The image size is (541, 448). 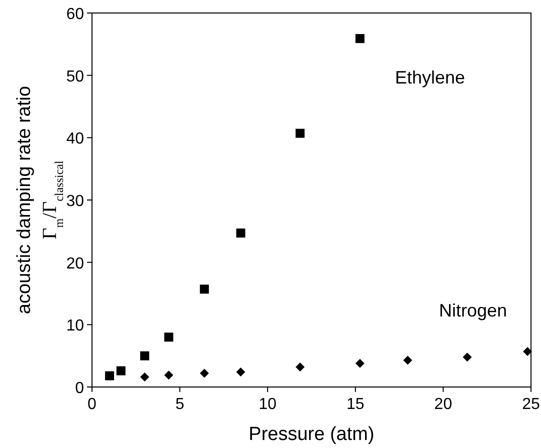 I want to click on y-tick-label: 20, so click(x=75, y=263).